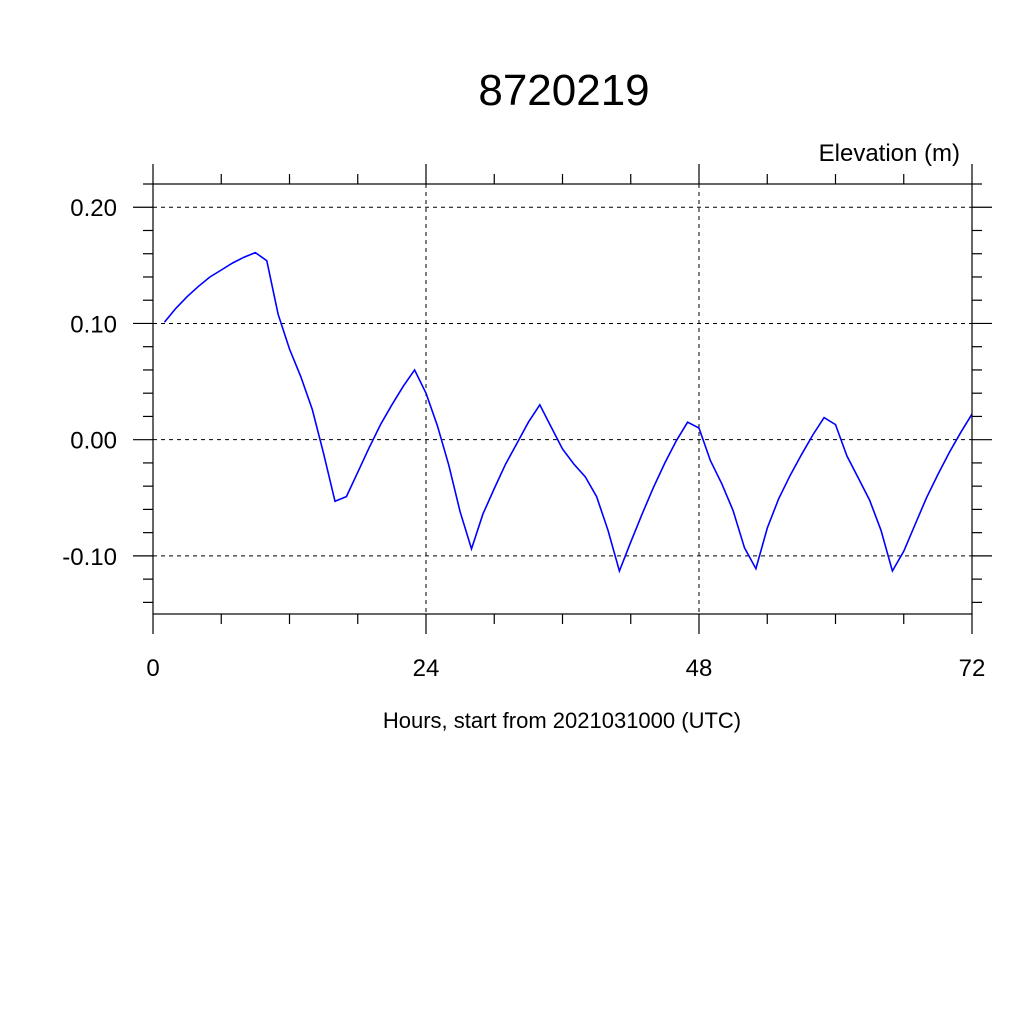  Describe the element at coordinates (564, 90) in the screenshot. I see `chart-title: 8720219` at that location.